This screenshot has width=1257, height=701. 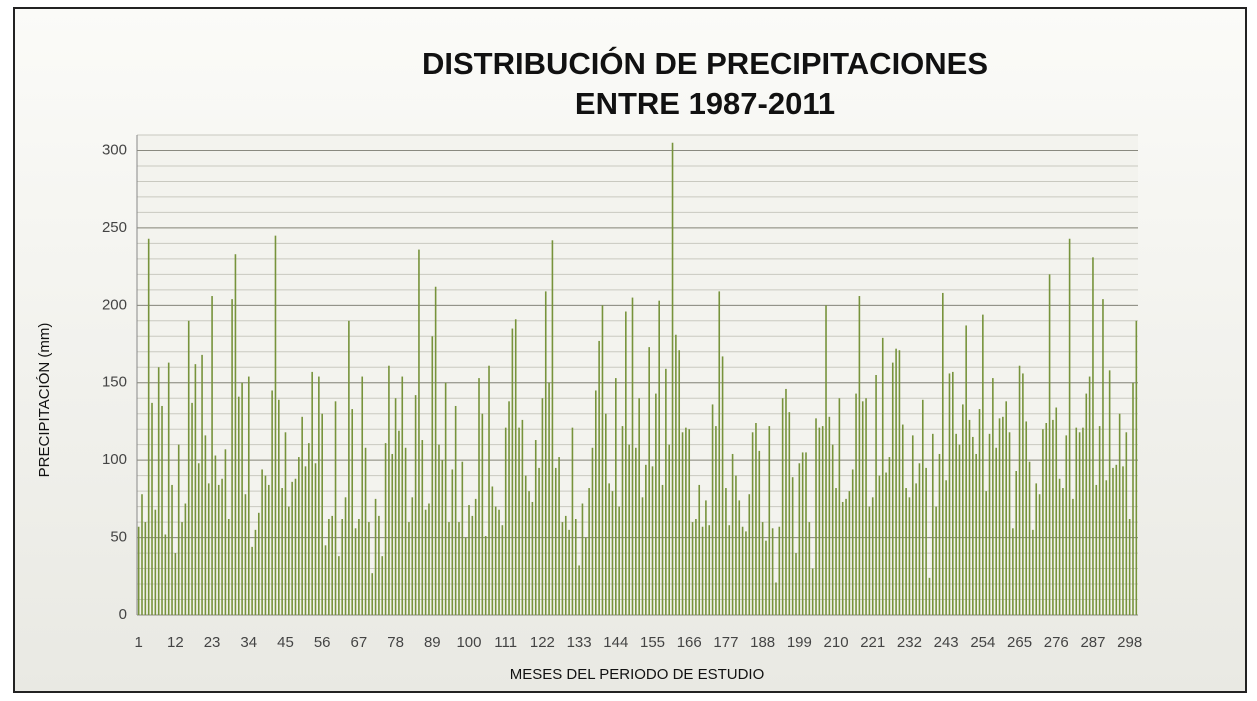 I want to click on x-tick-label: 276, so click(x=1056, y=642).